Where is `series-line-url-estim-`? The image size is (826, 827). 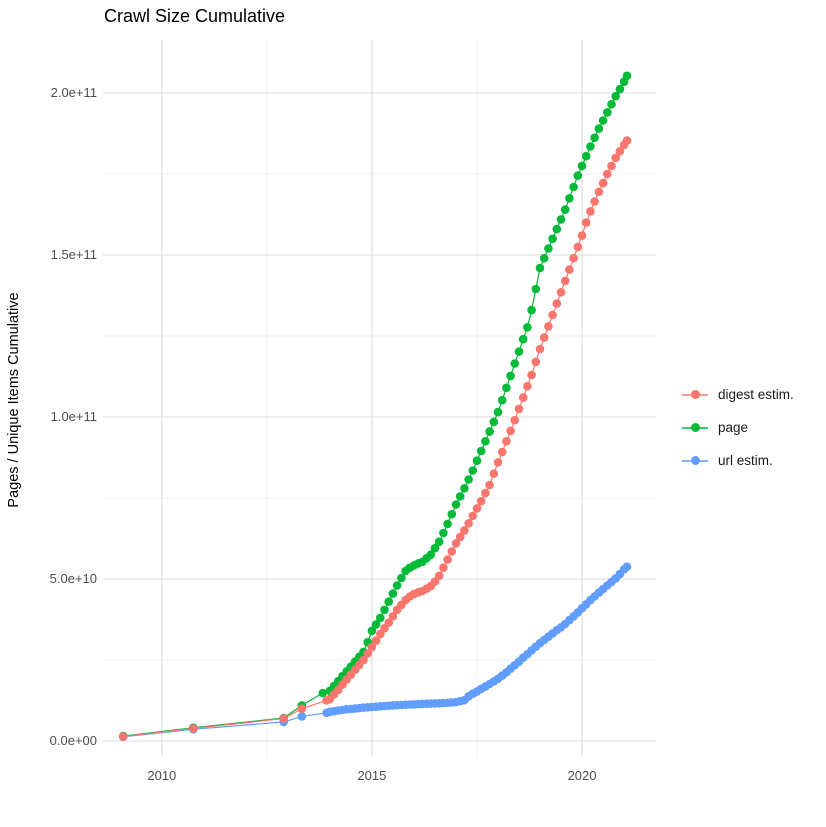
series-line-url-estim- is located at coordinates (375, 652).